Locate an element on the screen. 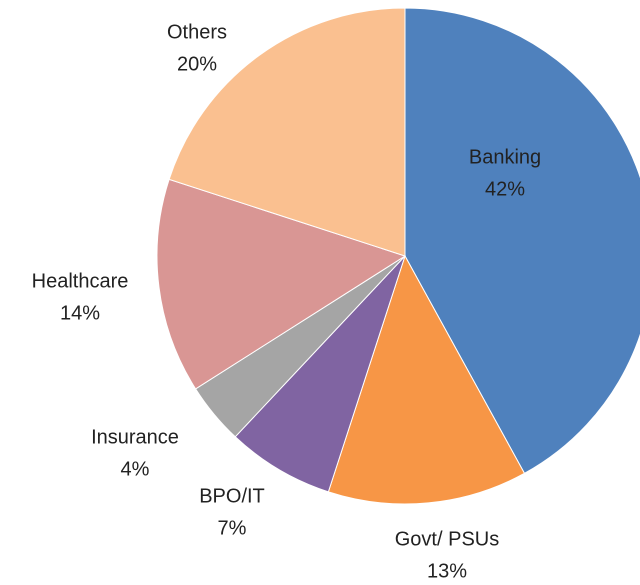 This screenshot has height=585, width=640. slice-value-label: 4% is located at coordinates (135, 469).